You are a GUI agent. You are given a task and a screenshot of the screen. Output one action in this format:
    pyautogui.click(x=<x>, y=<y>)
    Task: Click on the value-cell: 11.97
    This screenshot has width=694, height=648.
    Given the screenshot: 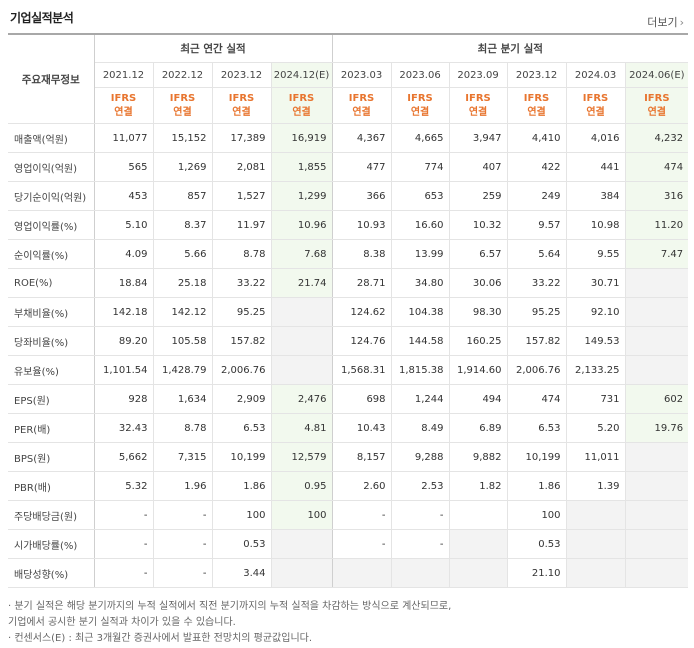 What is the action you would take?
    pyautogui.click(x=242, y=225)
    